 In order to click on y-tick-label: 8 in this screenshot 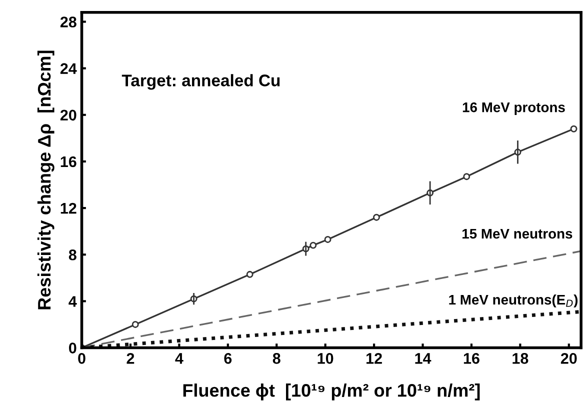, I will do `click(72, 254)`.